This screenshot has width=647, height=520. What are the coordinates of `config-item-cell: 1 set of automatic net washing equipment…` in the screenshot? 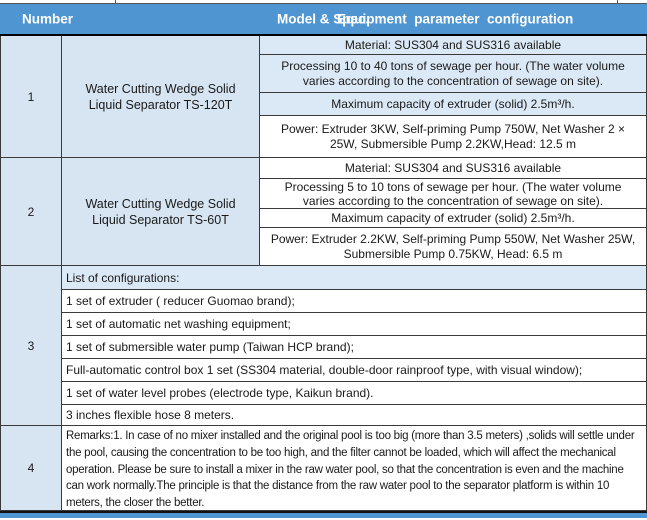 It's located at (354, 324).